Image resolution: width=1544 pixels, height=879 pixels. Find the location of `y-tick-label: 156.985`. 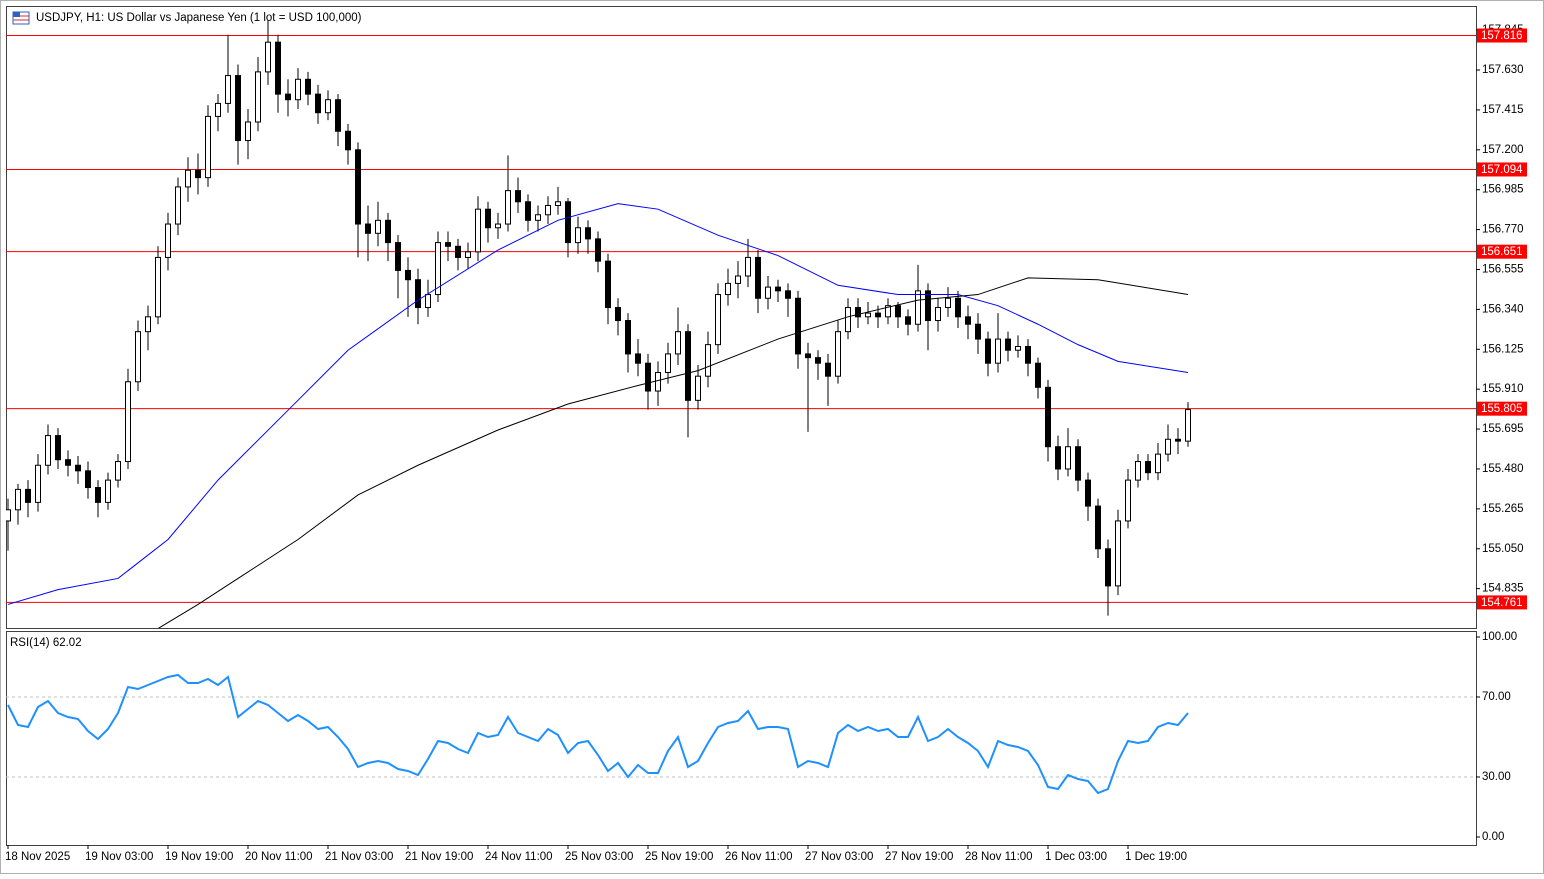

y-tick-label: 156.985 is located at coordinates (1503, 190).